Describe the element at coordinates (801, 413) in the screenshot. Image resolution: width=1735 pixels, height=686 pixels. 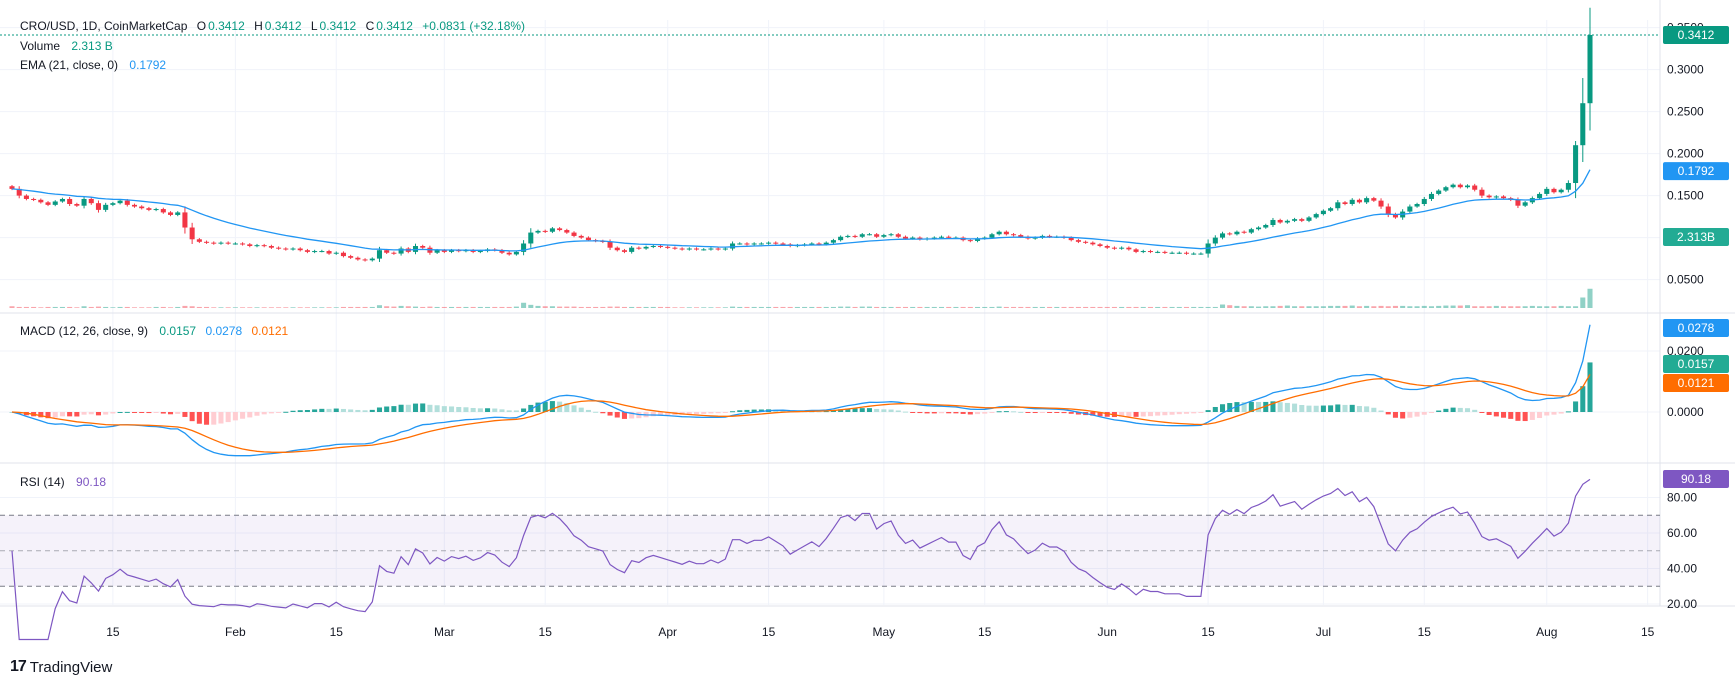
I see `macd-signal-line` at that location.